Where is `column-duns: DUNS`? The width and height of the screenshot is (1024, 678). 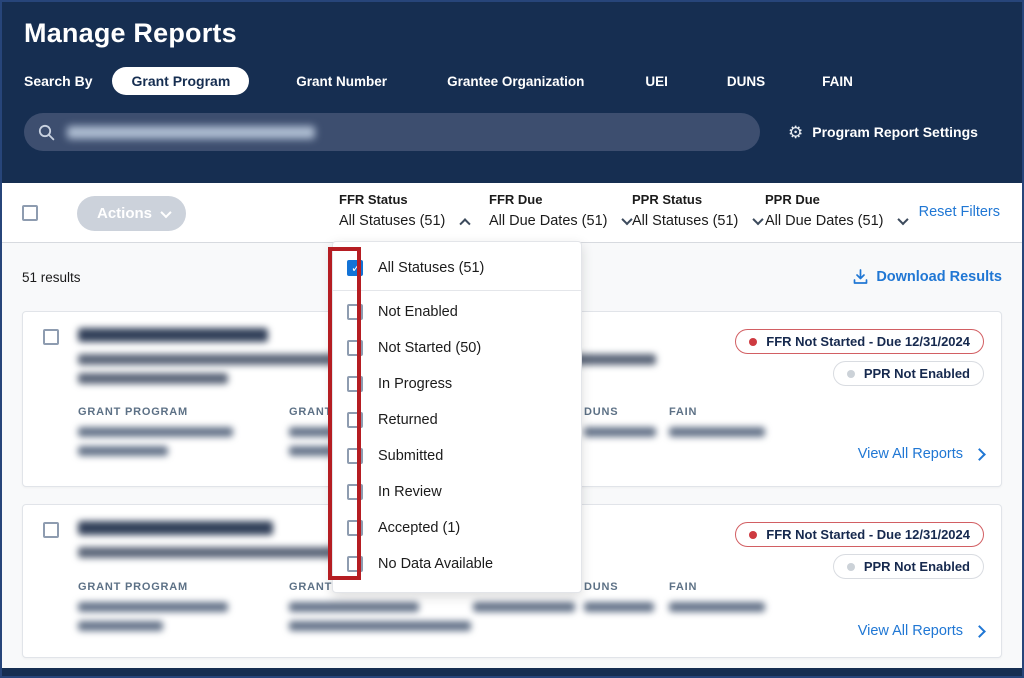 column-duns: DUNS is located at coordinates (626, 431).